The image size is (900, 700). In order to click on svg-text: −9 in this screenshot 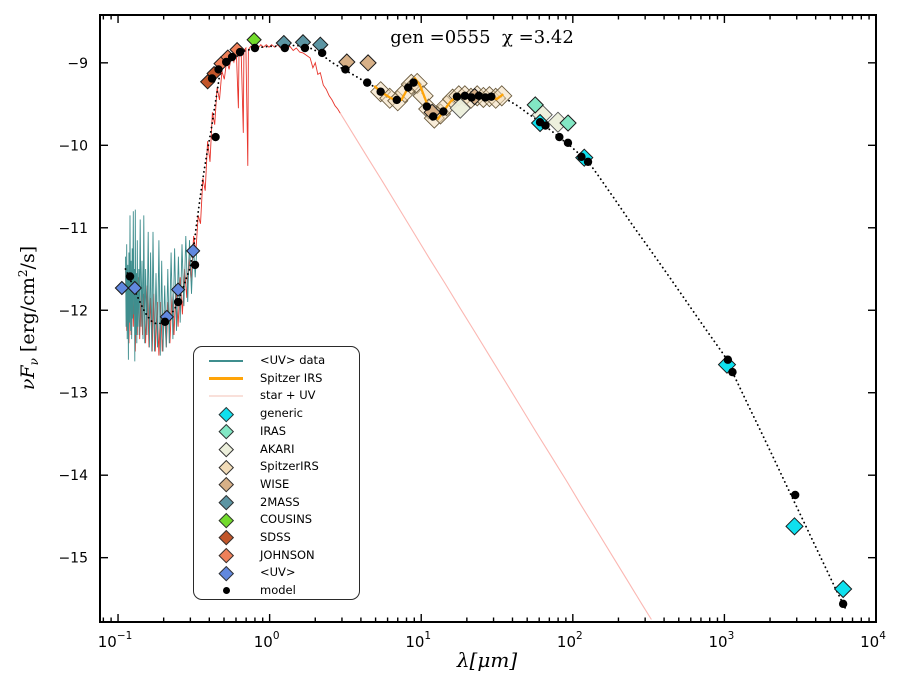, I will do `click(77, 64)`.